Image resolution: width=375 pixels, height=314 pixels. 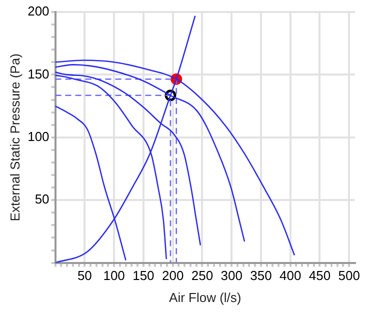 What do you see at coordinates (319, 276) in the screenshot?
I see `x-tick-label: 450` at bounding box center [319, 276].